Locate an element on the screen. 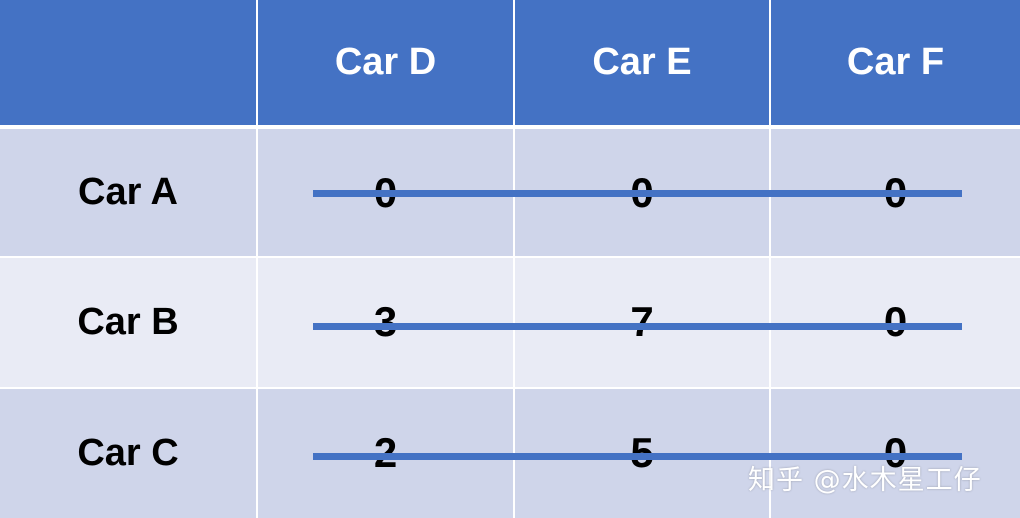  corner-cell is located at coordinates (128, 64).